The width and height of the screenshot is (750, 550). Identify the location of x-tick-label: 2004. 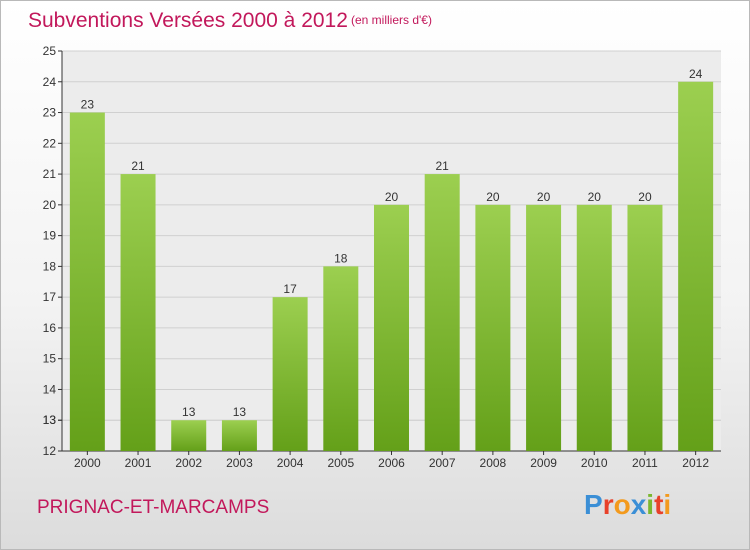
(290, 463).